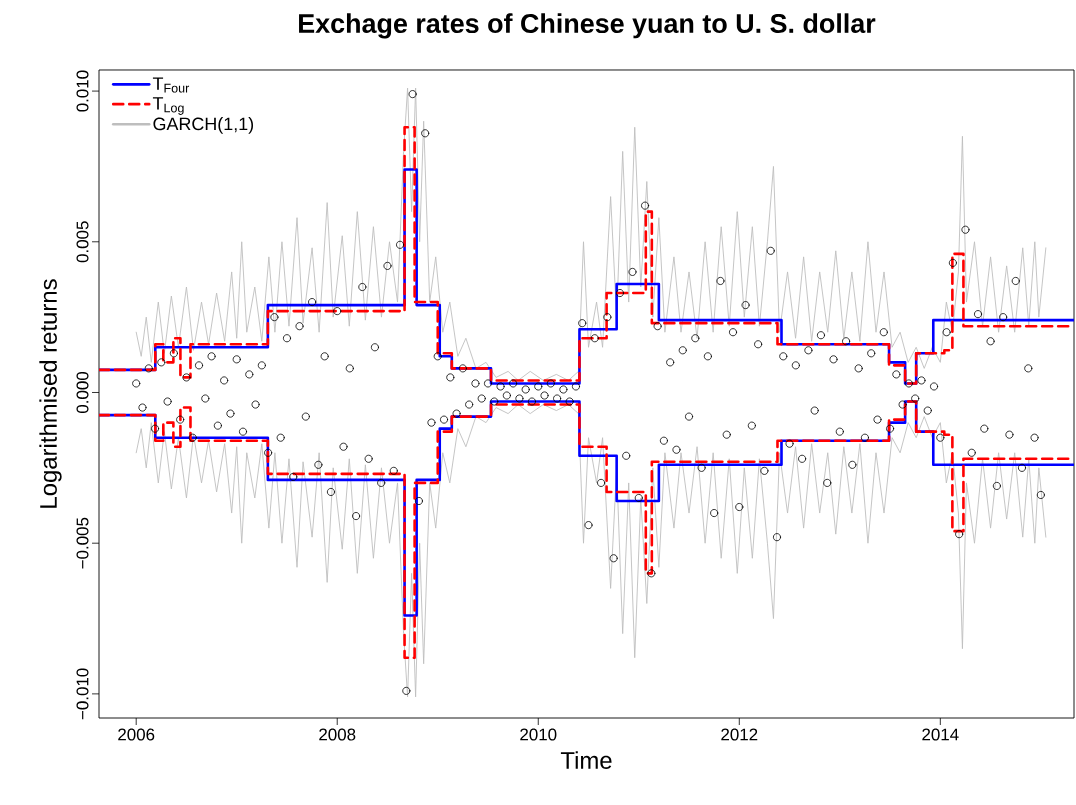  What do you see at coordinates (82, 392) in the screenshot?
I see `y-tick-label: 0.000` at bounding box center [82, 392].